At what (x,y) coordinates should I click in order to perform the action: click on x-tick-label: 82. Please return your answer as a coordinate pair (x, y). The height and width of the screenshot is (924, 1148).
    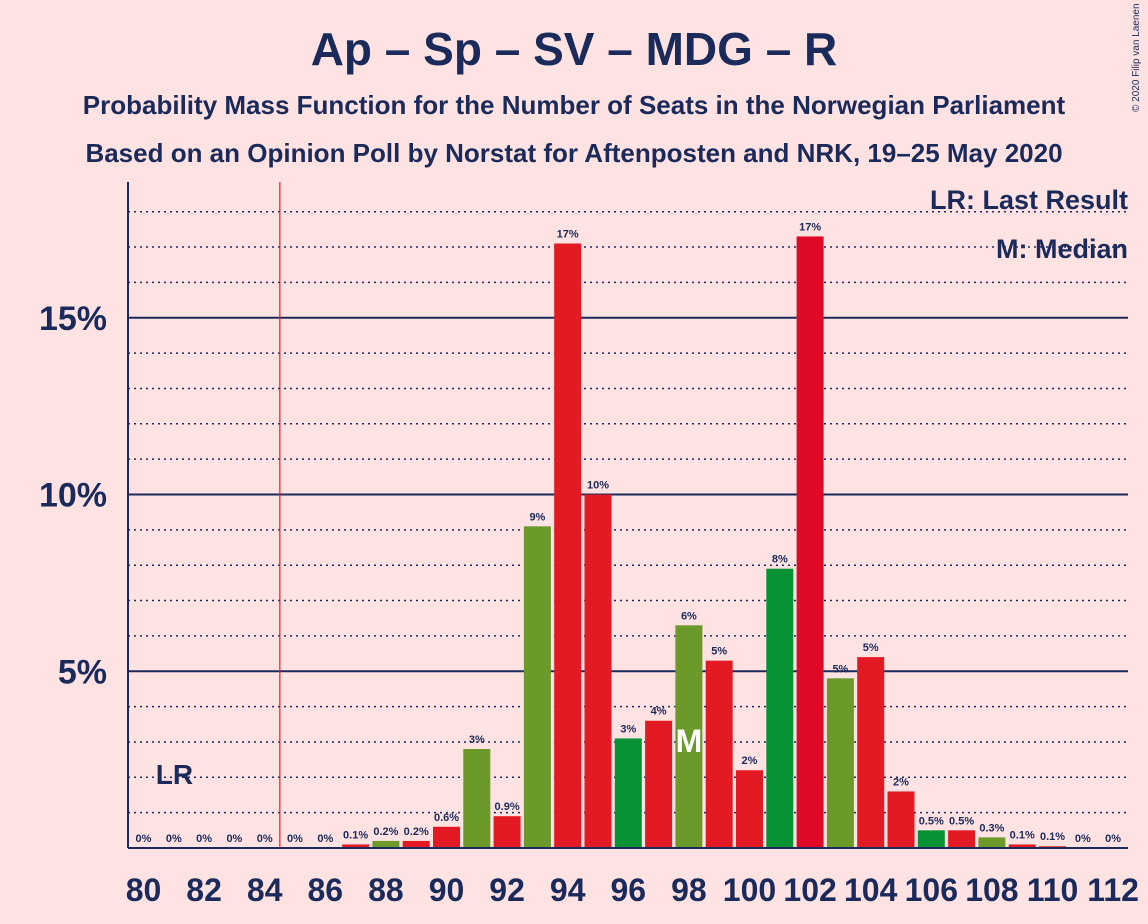
    Looking at the image, I should click on (204, 890).